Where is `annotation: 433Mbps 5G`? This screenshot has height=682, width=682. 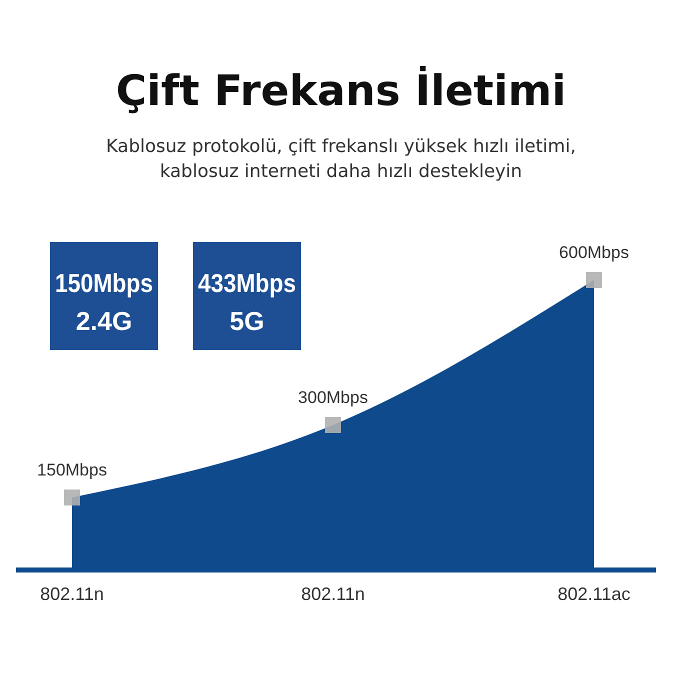 annotation: 433Mbps 5G is located at coordinates (254, 302).